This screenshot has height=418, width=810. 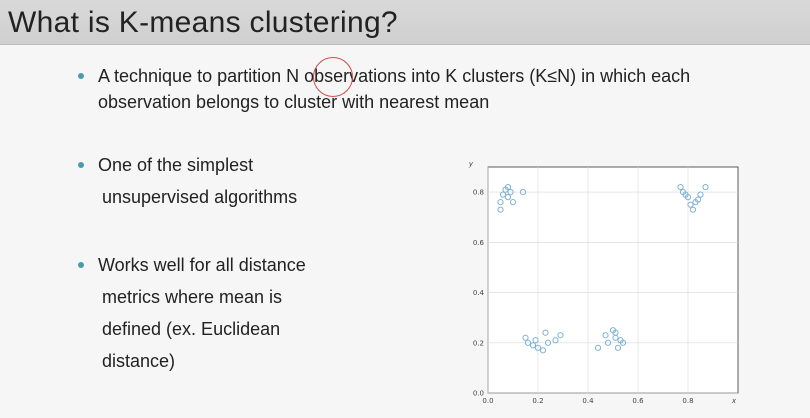 I want to click on bullet-line: distance), so click(x=139, y=361).